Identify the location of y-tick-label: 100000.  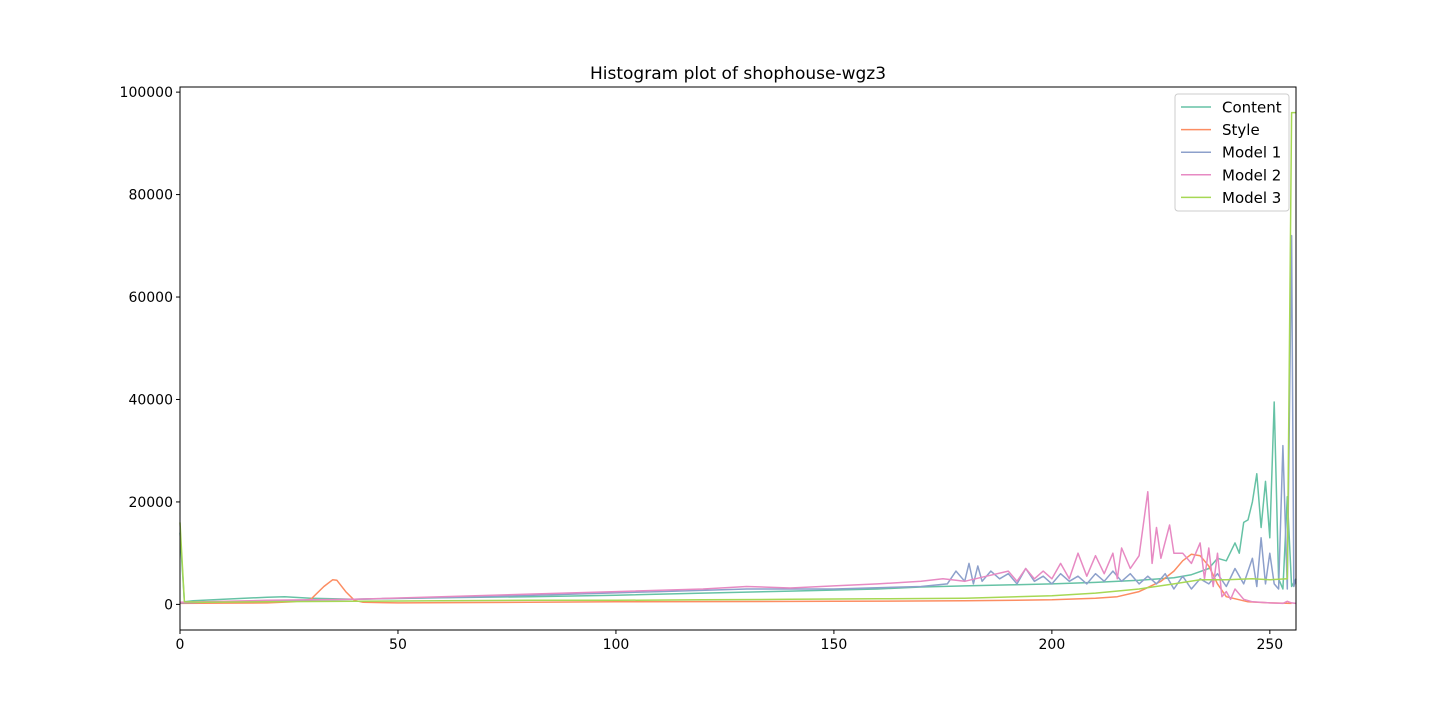
(146, 93).